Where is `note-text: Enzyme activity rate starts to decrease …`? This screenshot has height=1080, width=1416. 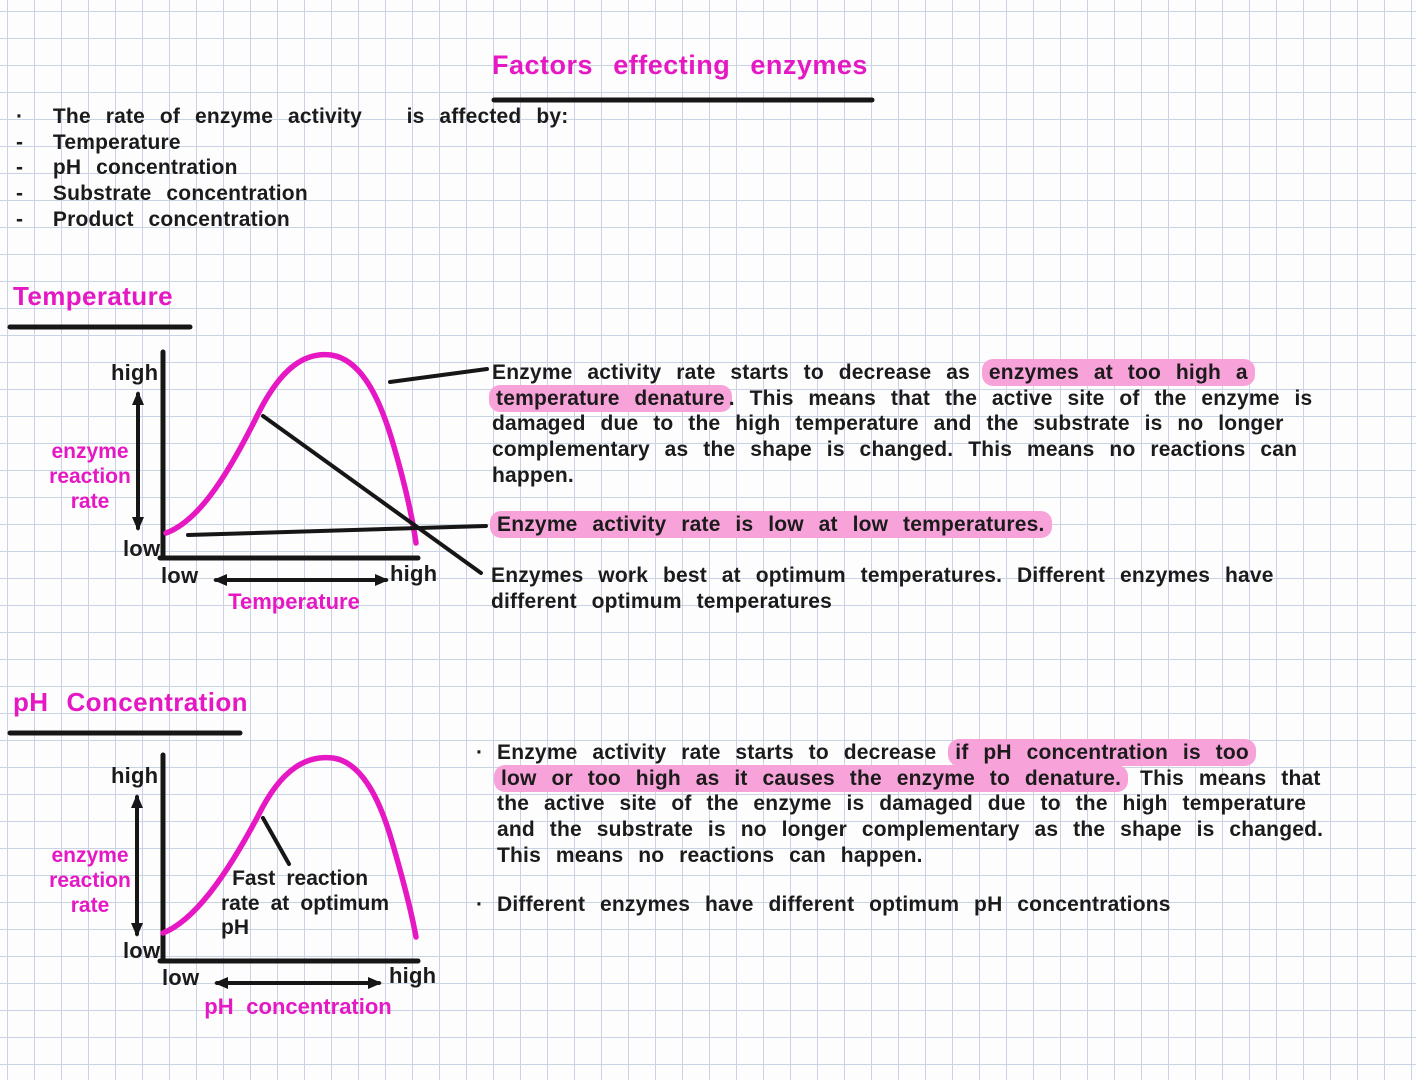 note-text: Enzyme activity rate starts to decrease … is located at coordinates (738, 372).